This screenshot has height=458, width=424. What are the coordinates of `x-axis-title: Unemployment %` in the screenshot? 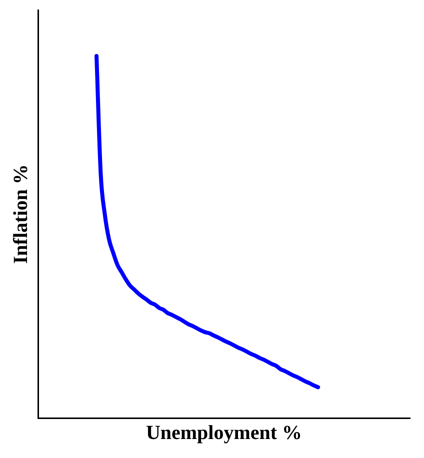 It's located at (224, 433).